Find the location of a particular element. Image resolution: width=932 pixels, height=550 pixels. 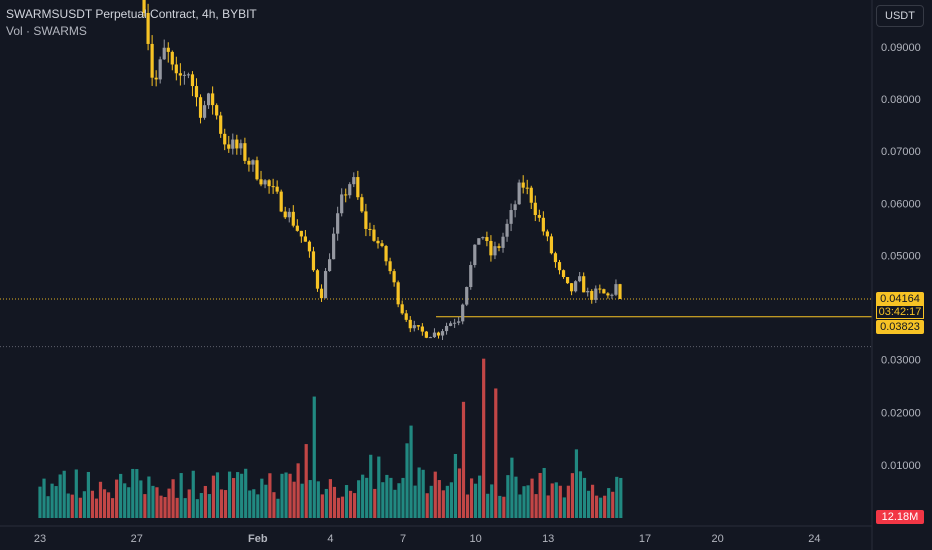

x-tick-label: Feb is located at coordinates (258, 539).